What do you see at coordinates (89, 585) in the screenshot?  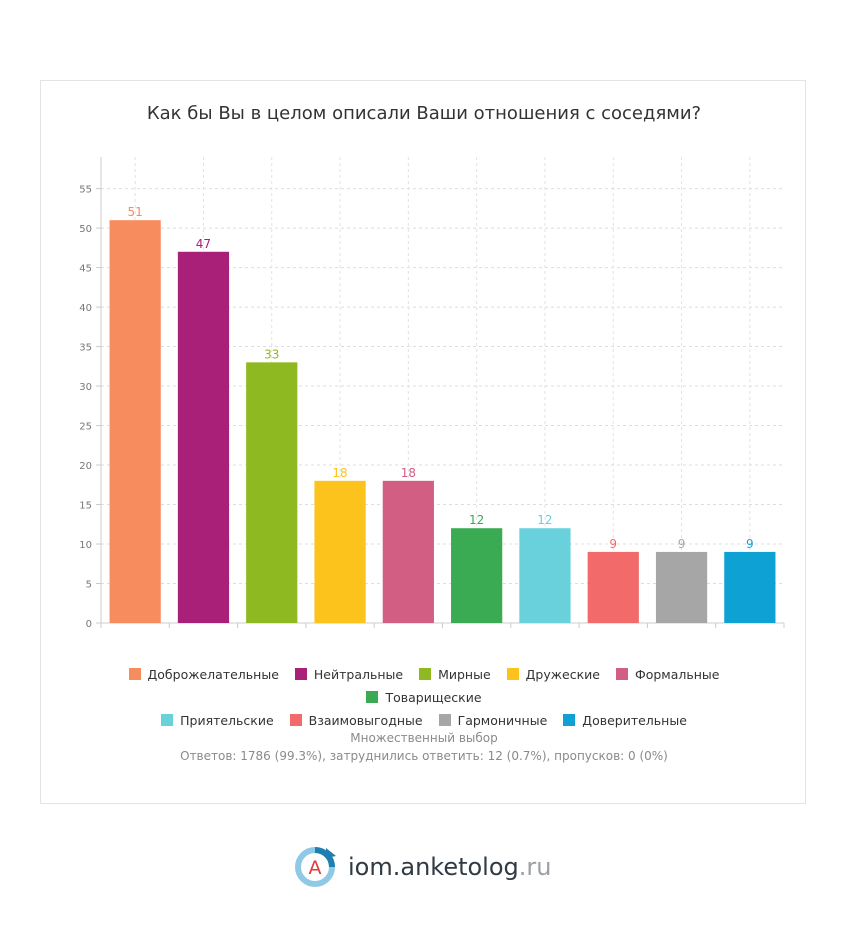 I see `y-tick-label: 5` at bounding box center [89, 585].